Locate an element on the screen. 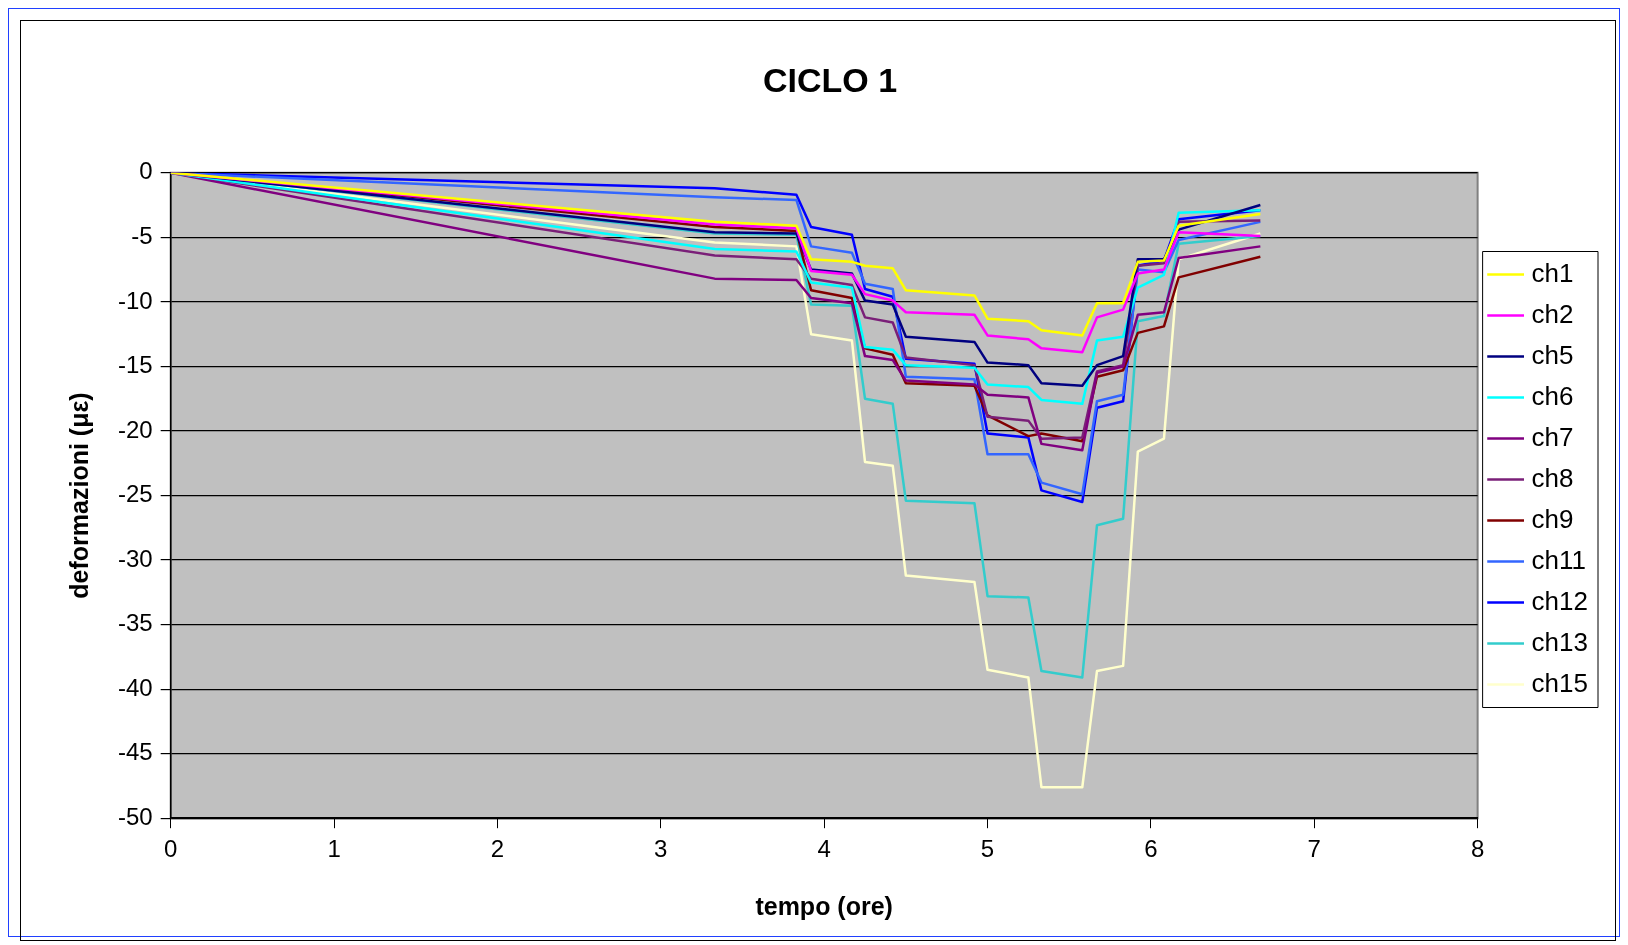 This screenshot has width=1628, height=945. y-tick-label: -20 is located at coordinates (135, 429).